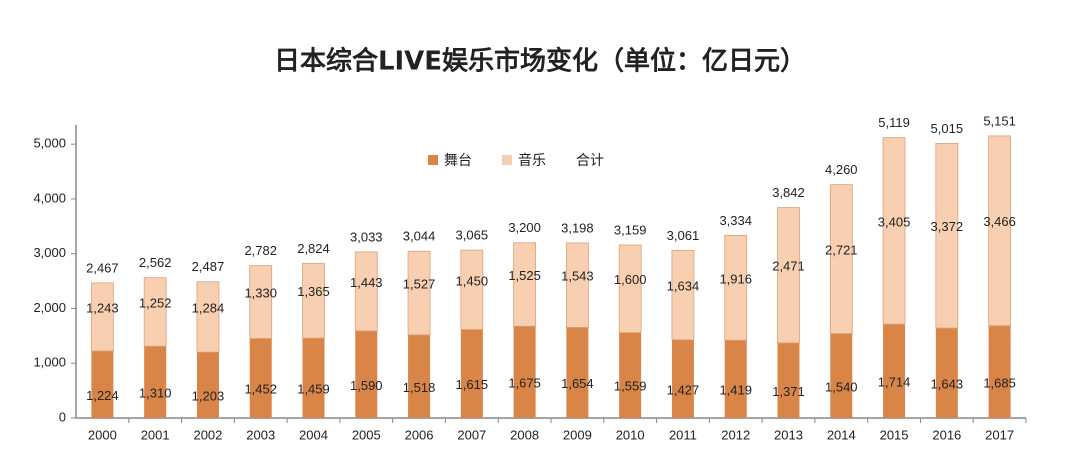 The image size is (1080, 461). What do you see at coordinates (577, 434) in the screenshot?
I see `x-tick-label: 2009` at bounding box center [577, 434].